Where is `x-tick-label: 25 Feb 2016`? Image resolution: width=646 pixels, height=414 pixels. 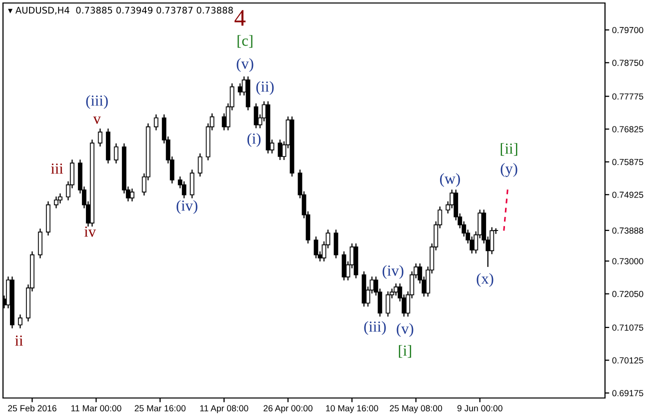
x-tick-label: 25 Feb 2016 is located at coordinates (32, 408).